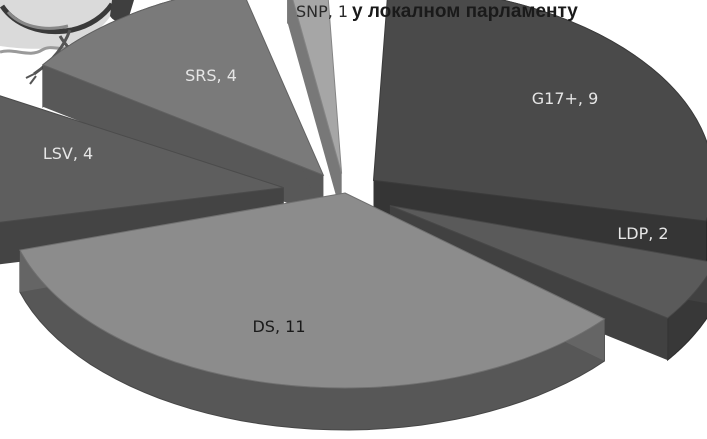 This screenshot has height=439, width=707. I want to click on data-label-lsv: LSV, 4, so click(68, 153).